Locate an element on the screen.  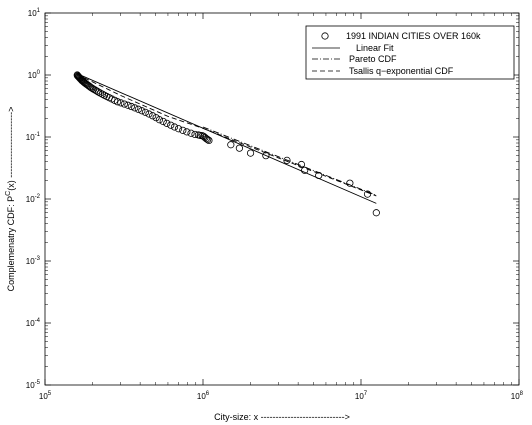
legend-entry-linear-fit: Linear Fit is located at coordinates (353, 48).